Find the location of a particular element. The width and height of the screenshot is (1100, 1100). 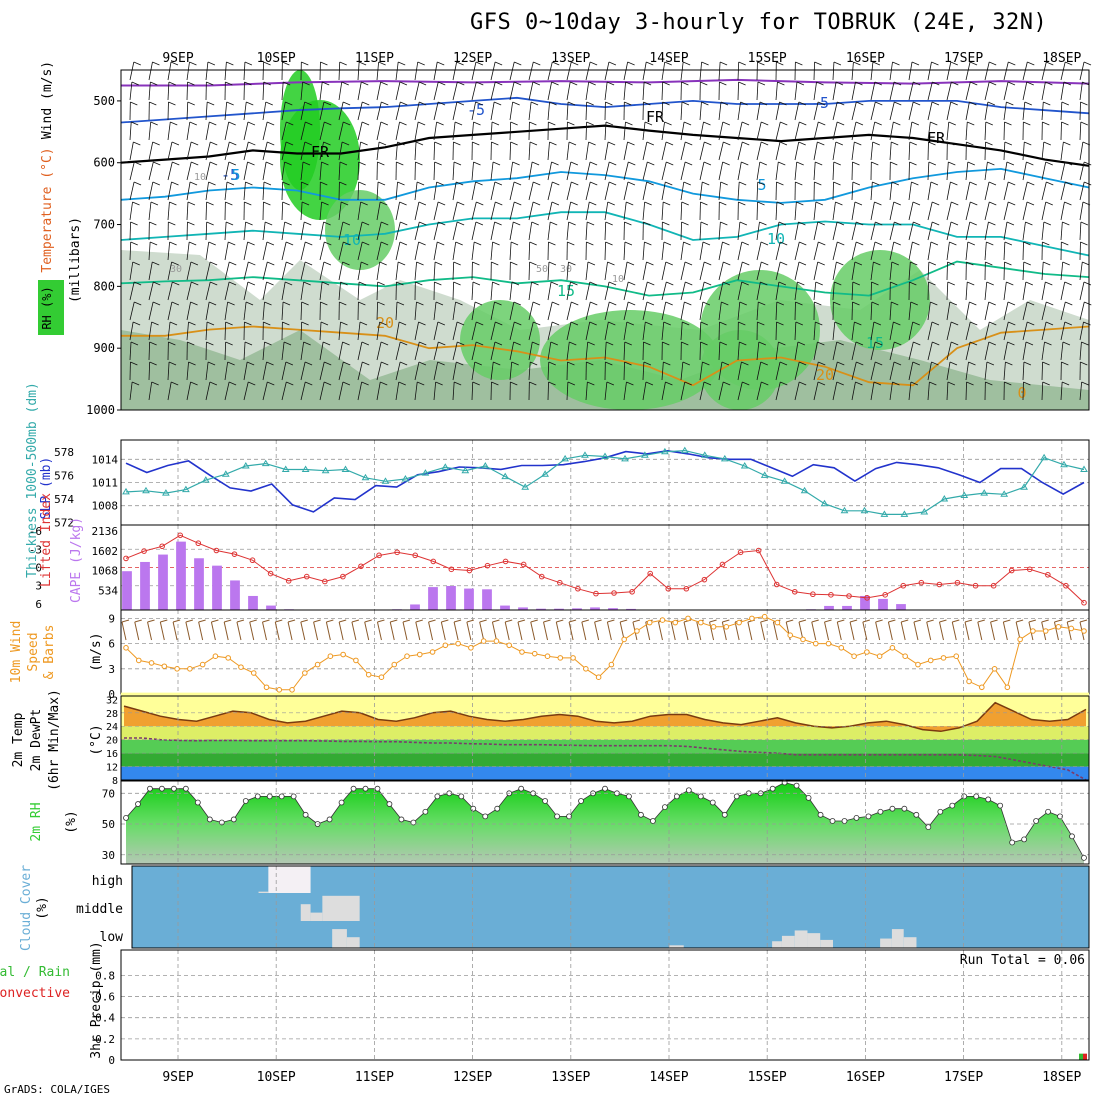

li-tick-label: 0 is located at coordinates (38, 568).